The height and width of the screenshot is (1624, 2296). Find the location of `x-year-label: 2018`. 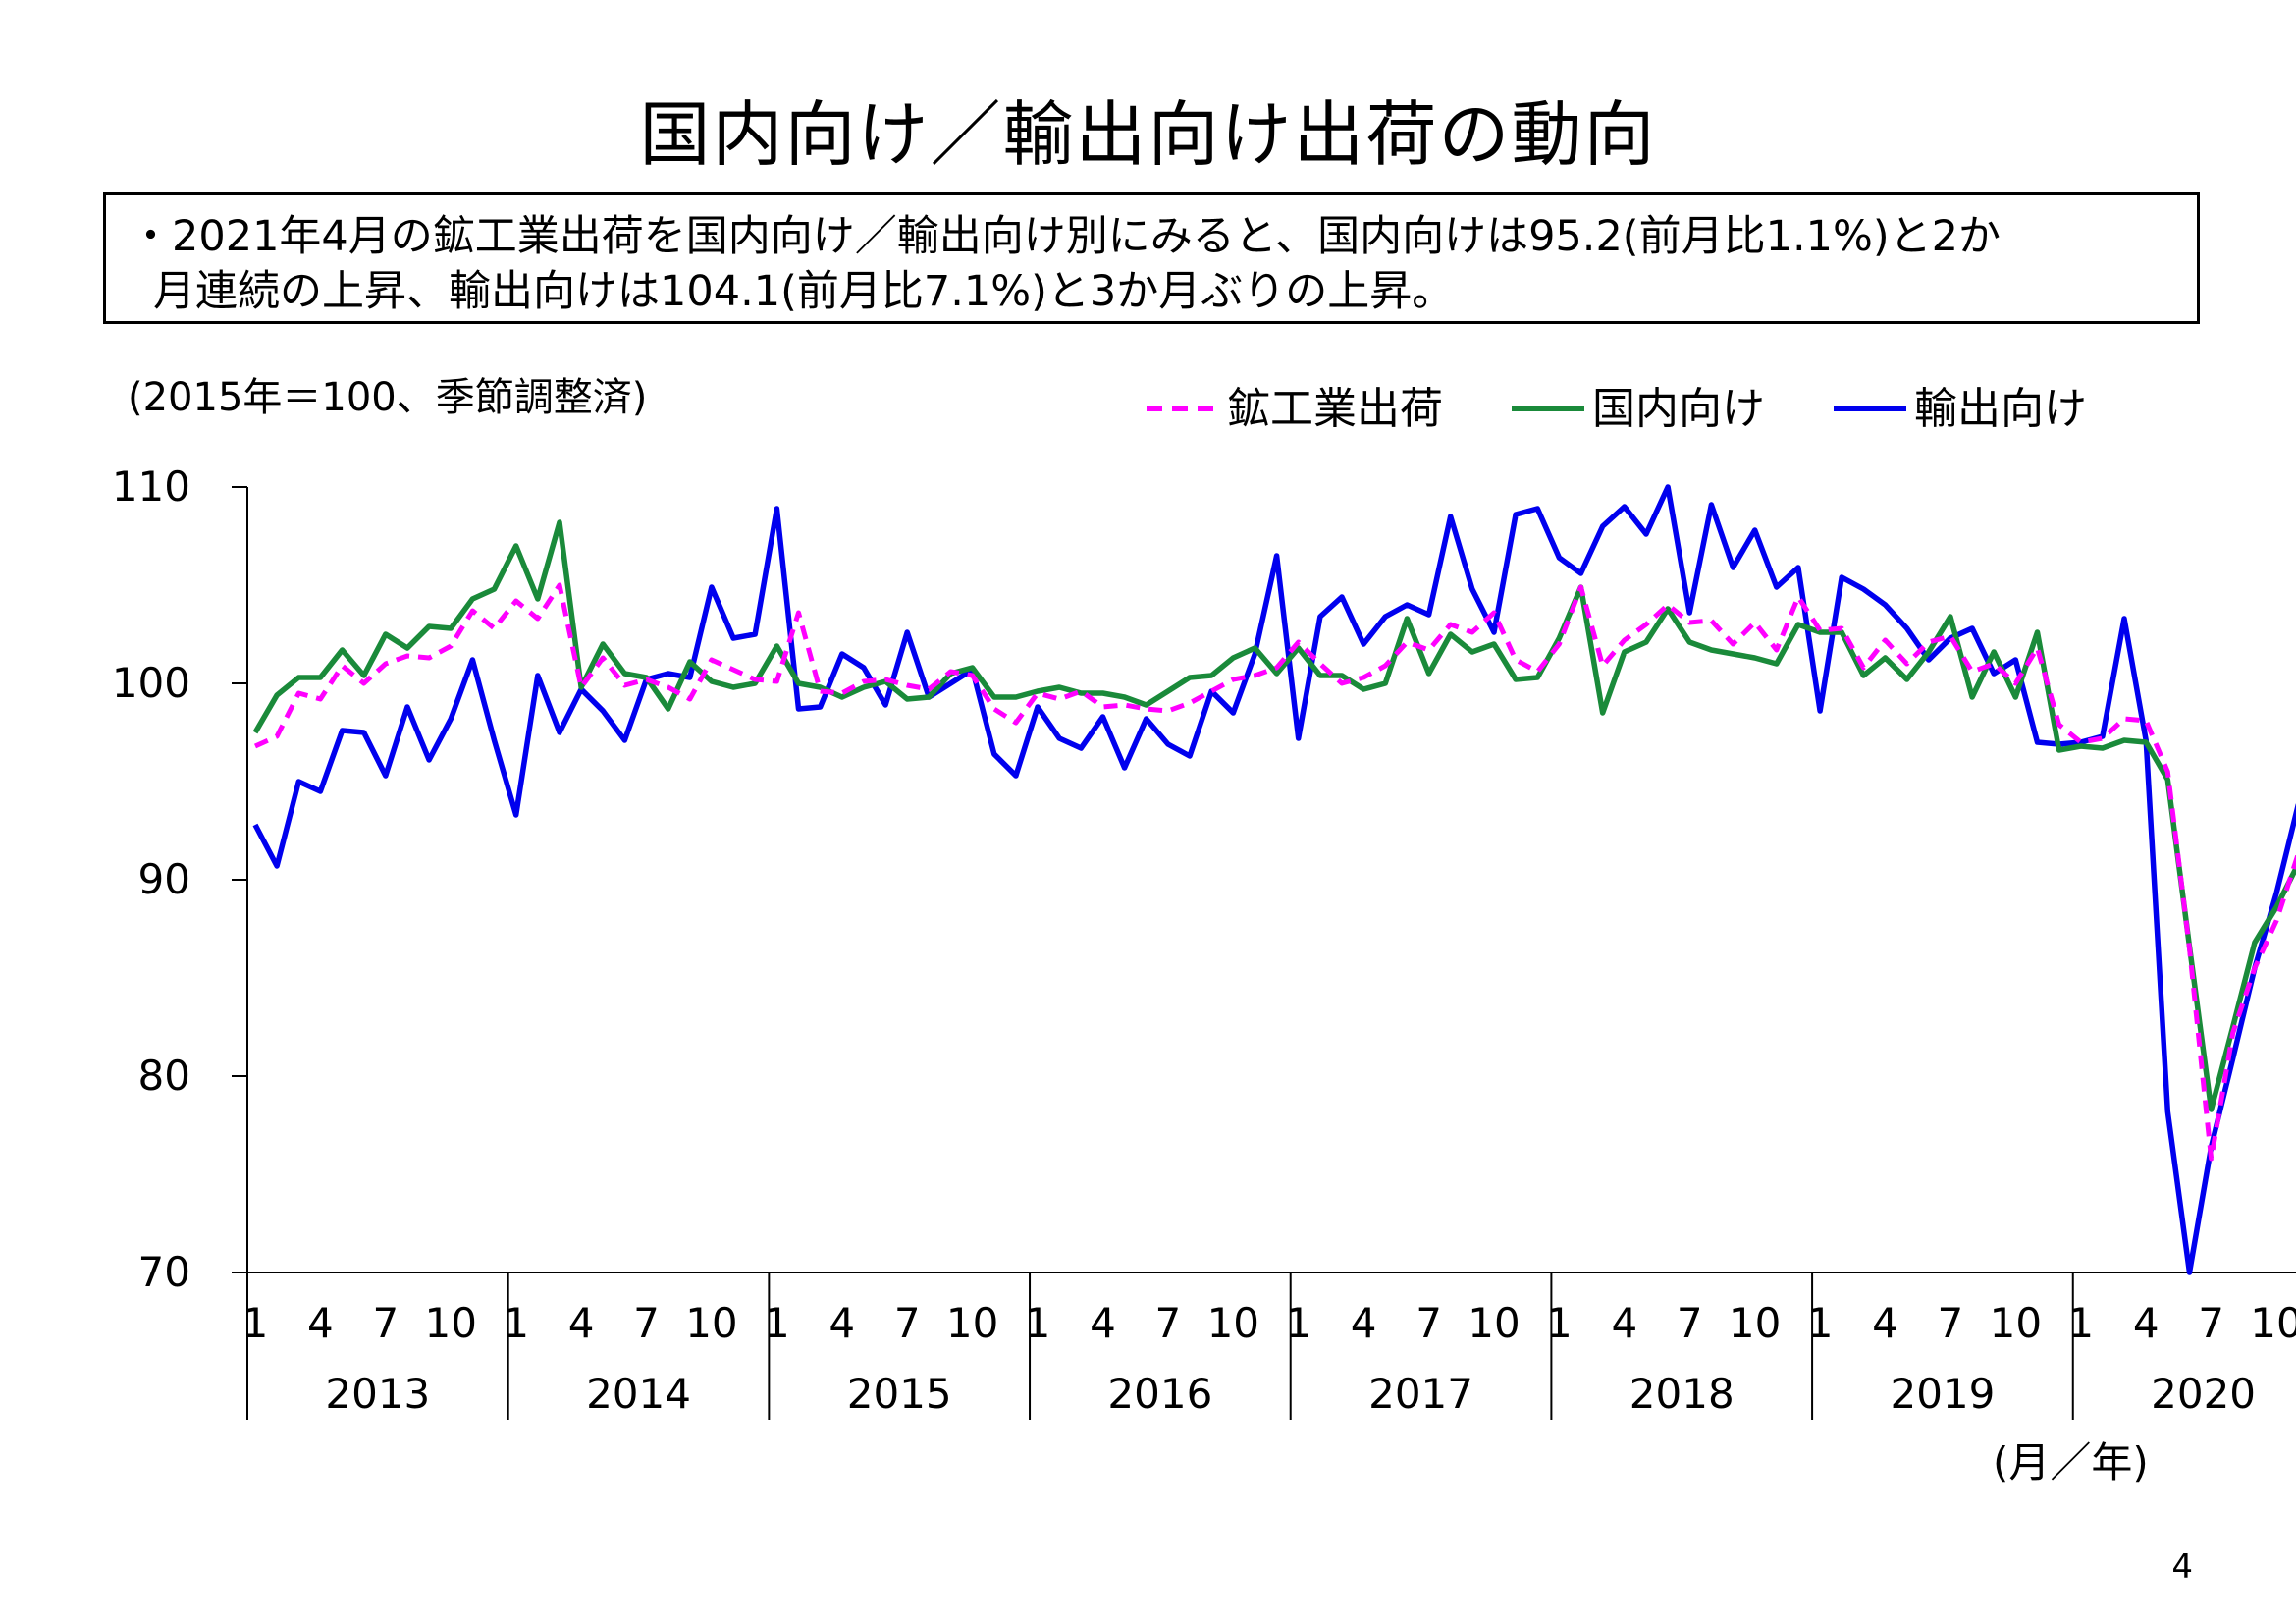

x-year-label: 2018 is located at coordinates (1682, 1394).